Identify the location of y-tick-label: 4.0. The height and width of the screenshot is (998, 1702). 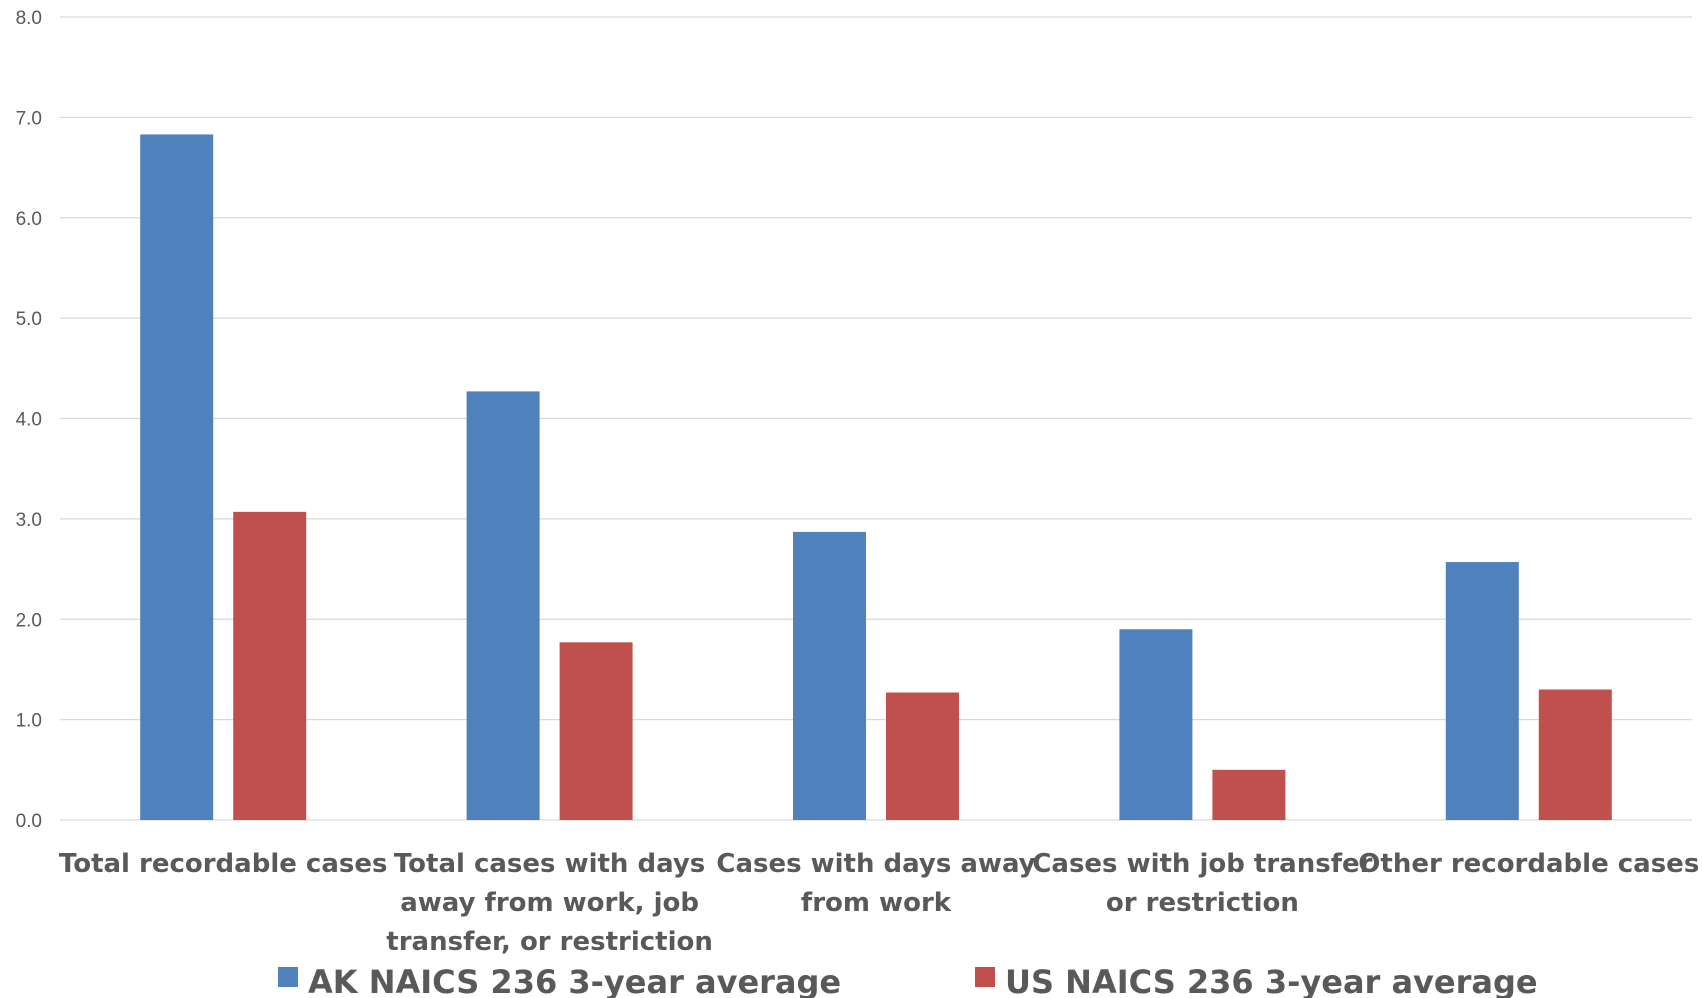
(29, 420).